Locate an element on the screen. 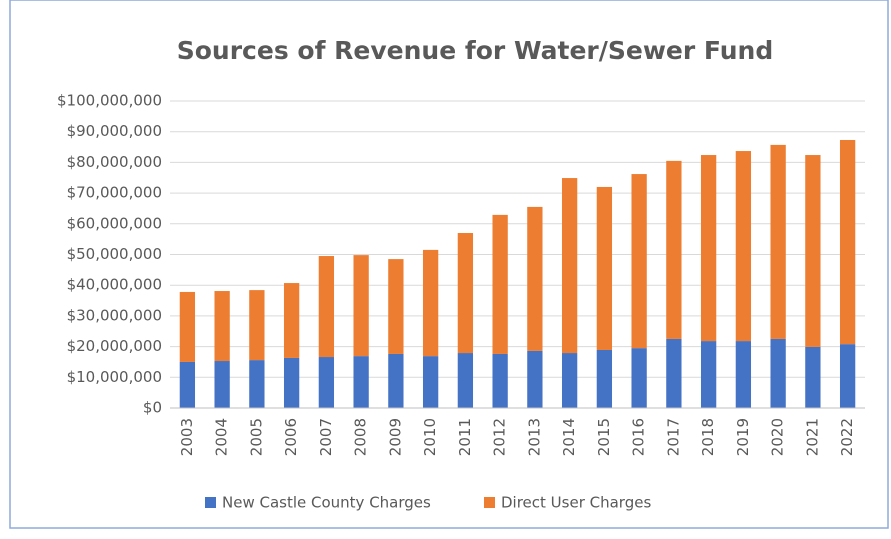  x-tick-label: 2020 is located at coordinates (778, 437).